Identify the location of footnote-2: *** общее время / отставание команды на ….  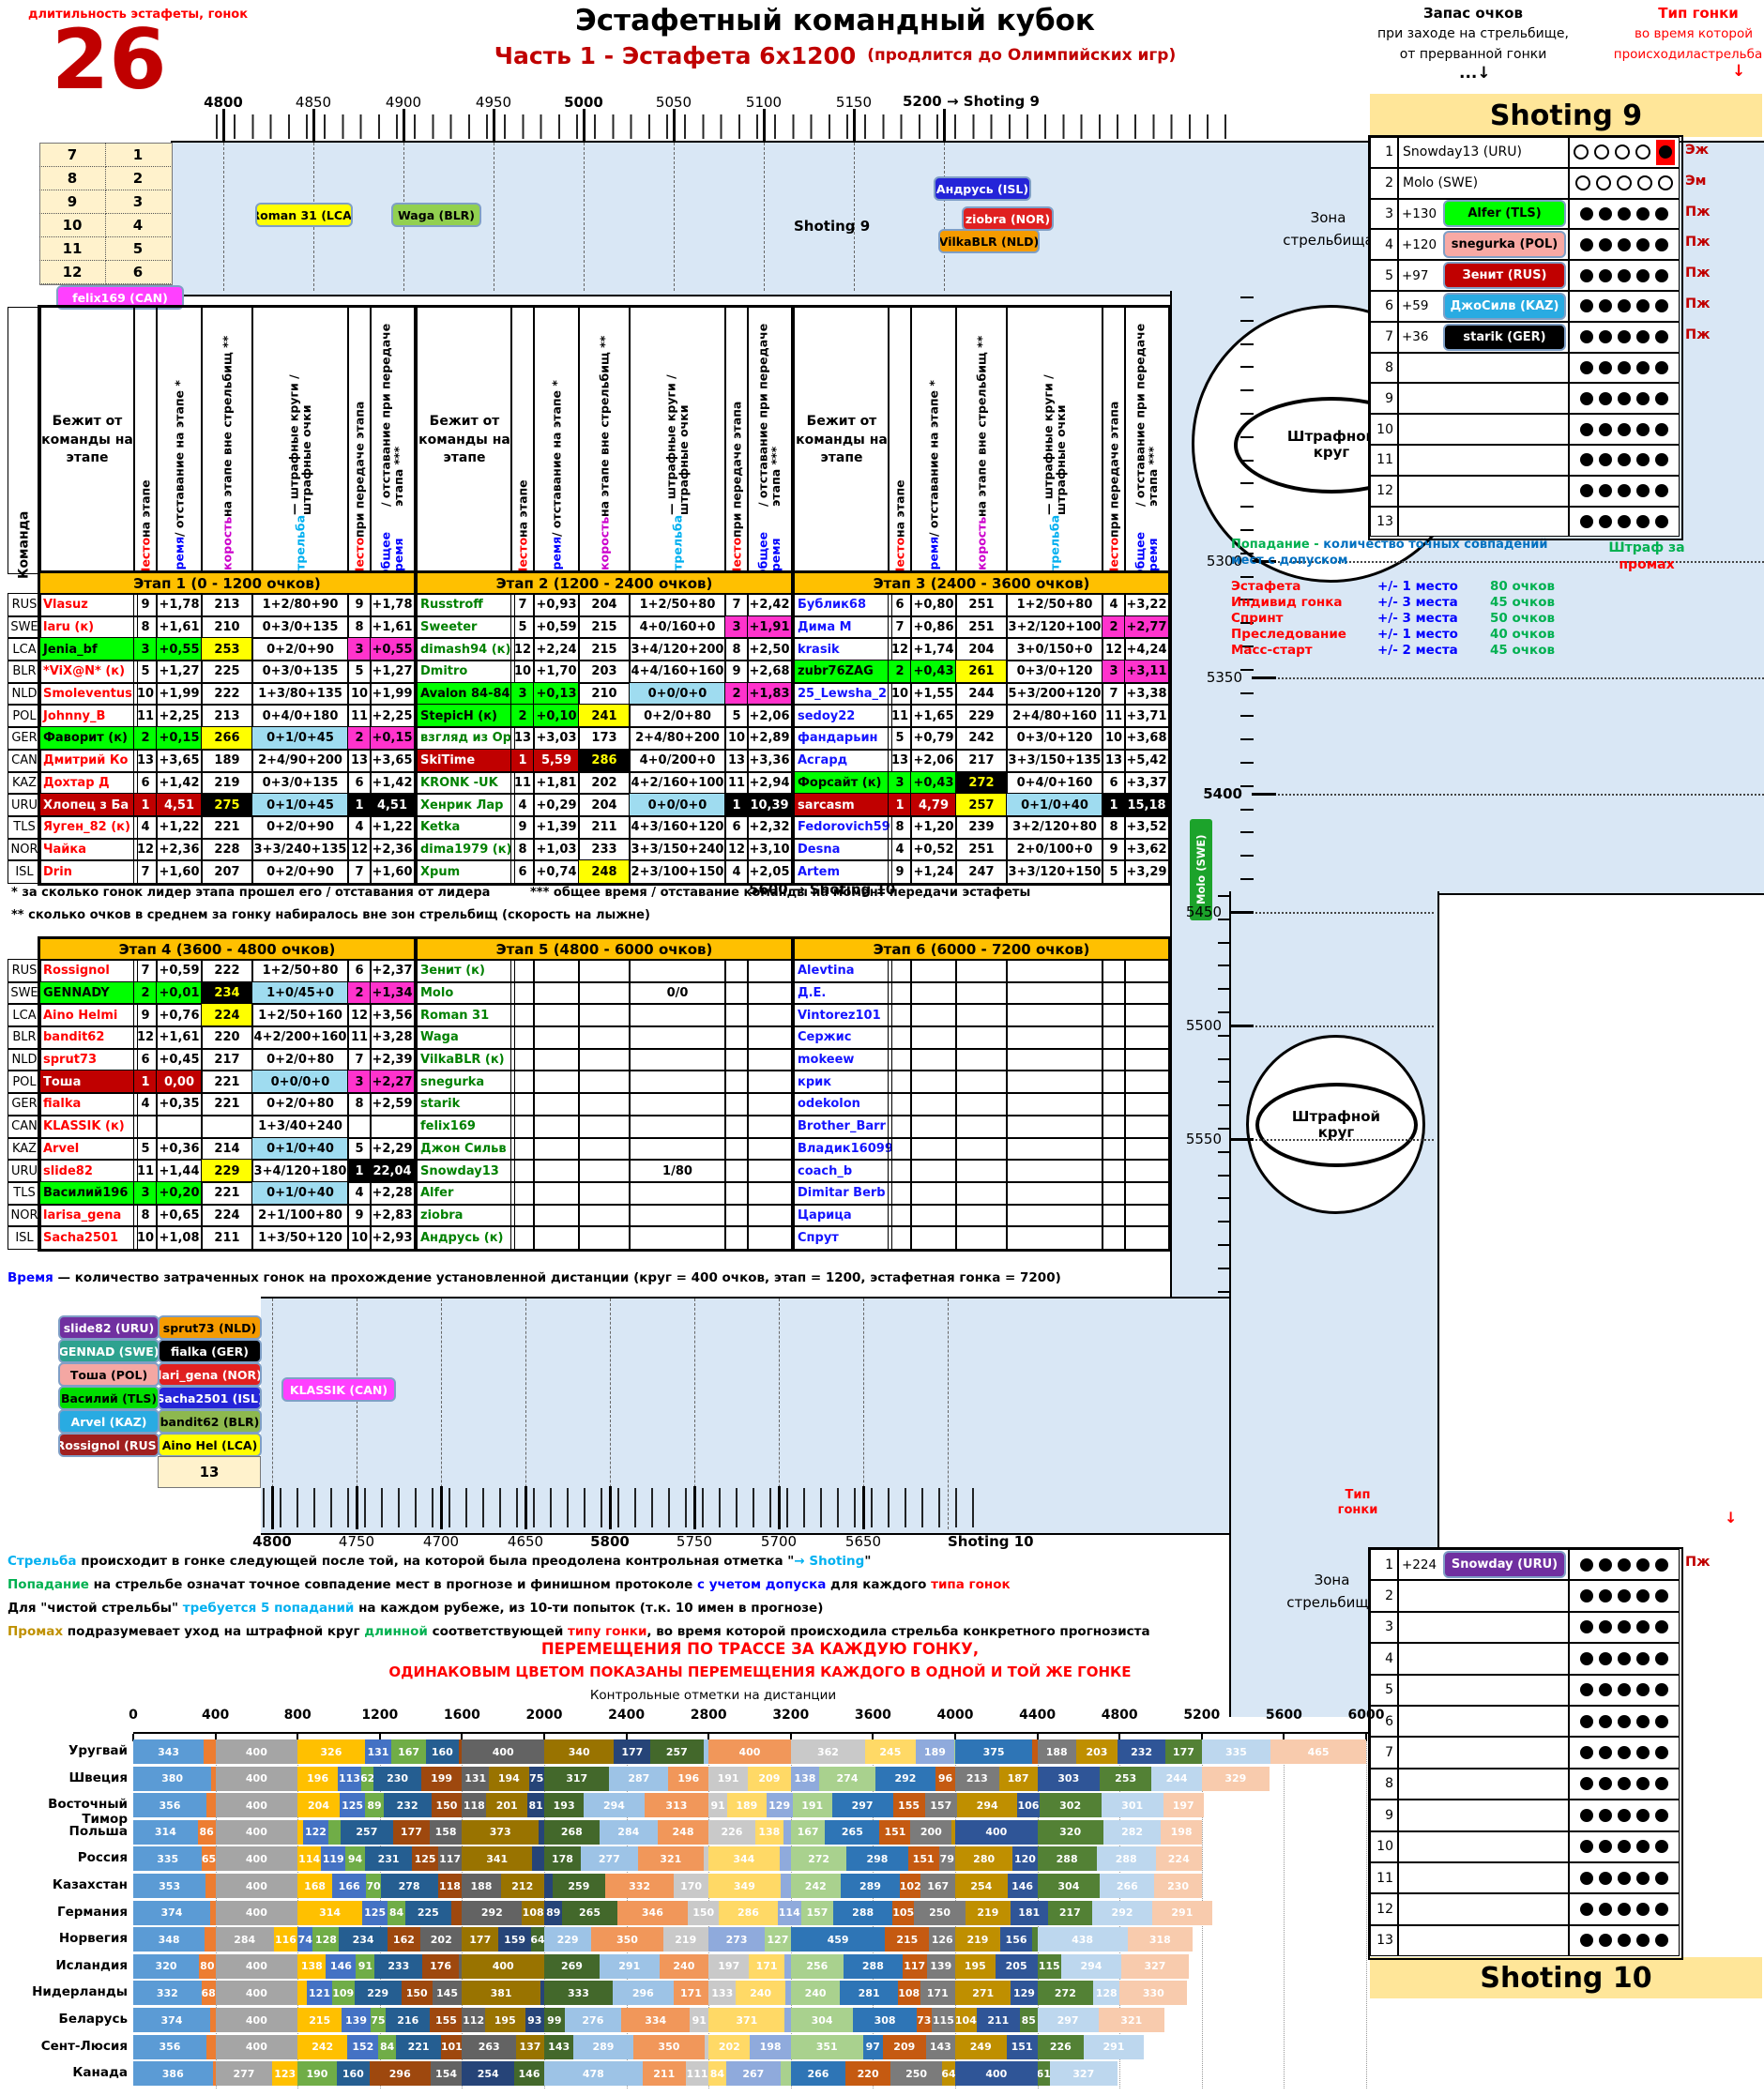
(780, 893).